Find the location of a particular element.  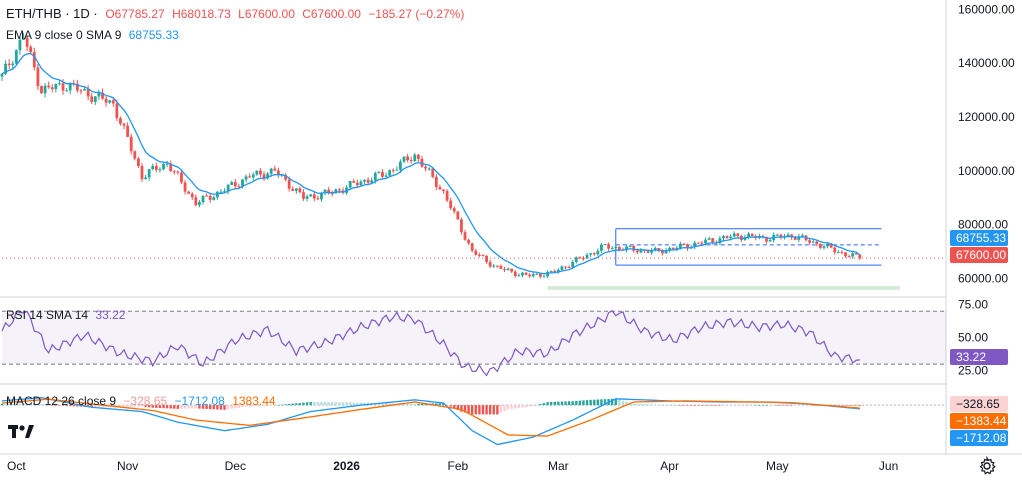

macd-hist-tag: −328.65 is located at coordinates (979, 404).